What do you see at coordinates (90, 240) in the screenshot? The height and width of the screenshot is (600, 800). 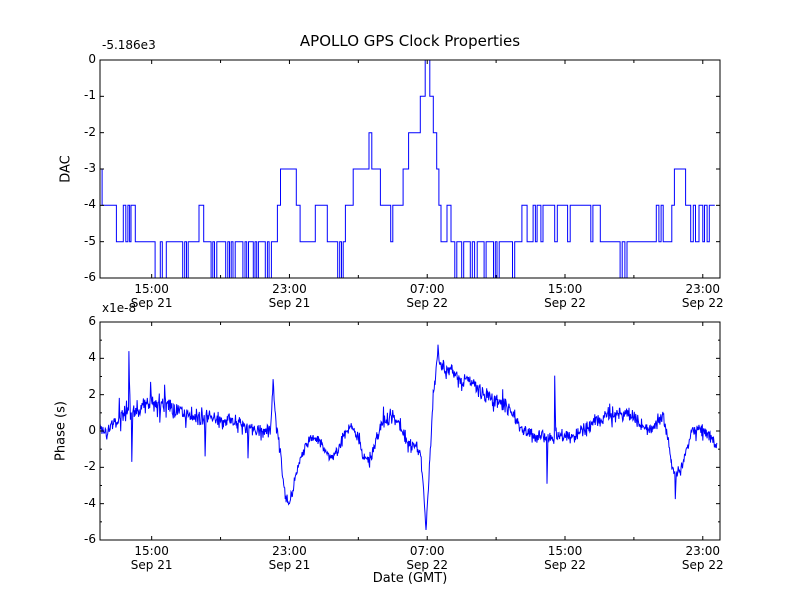 I see `y-tick-label: -5` at bounding box center [90, 240].